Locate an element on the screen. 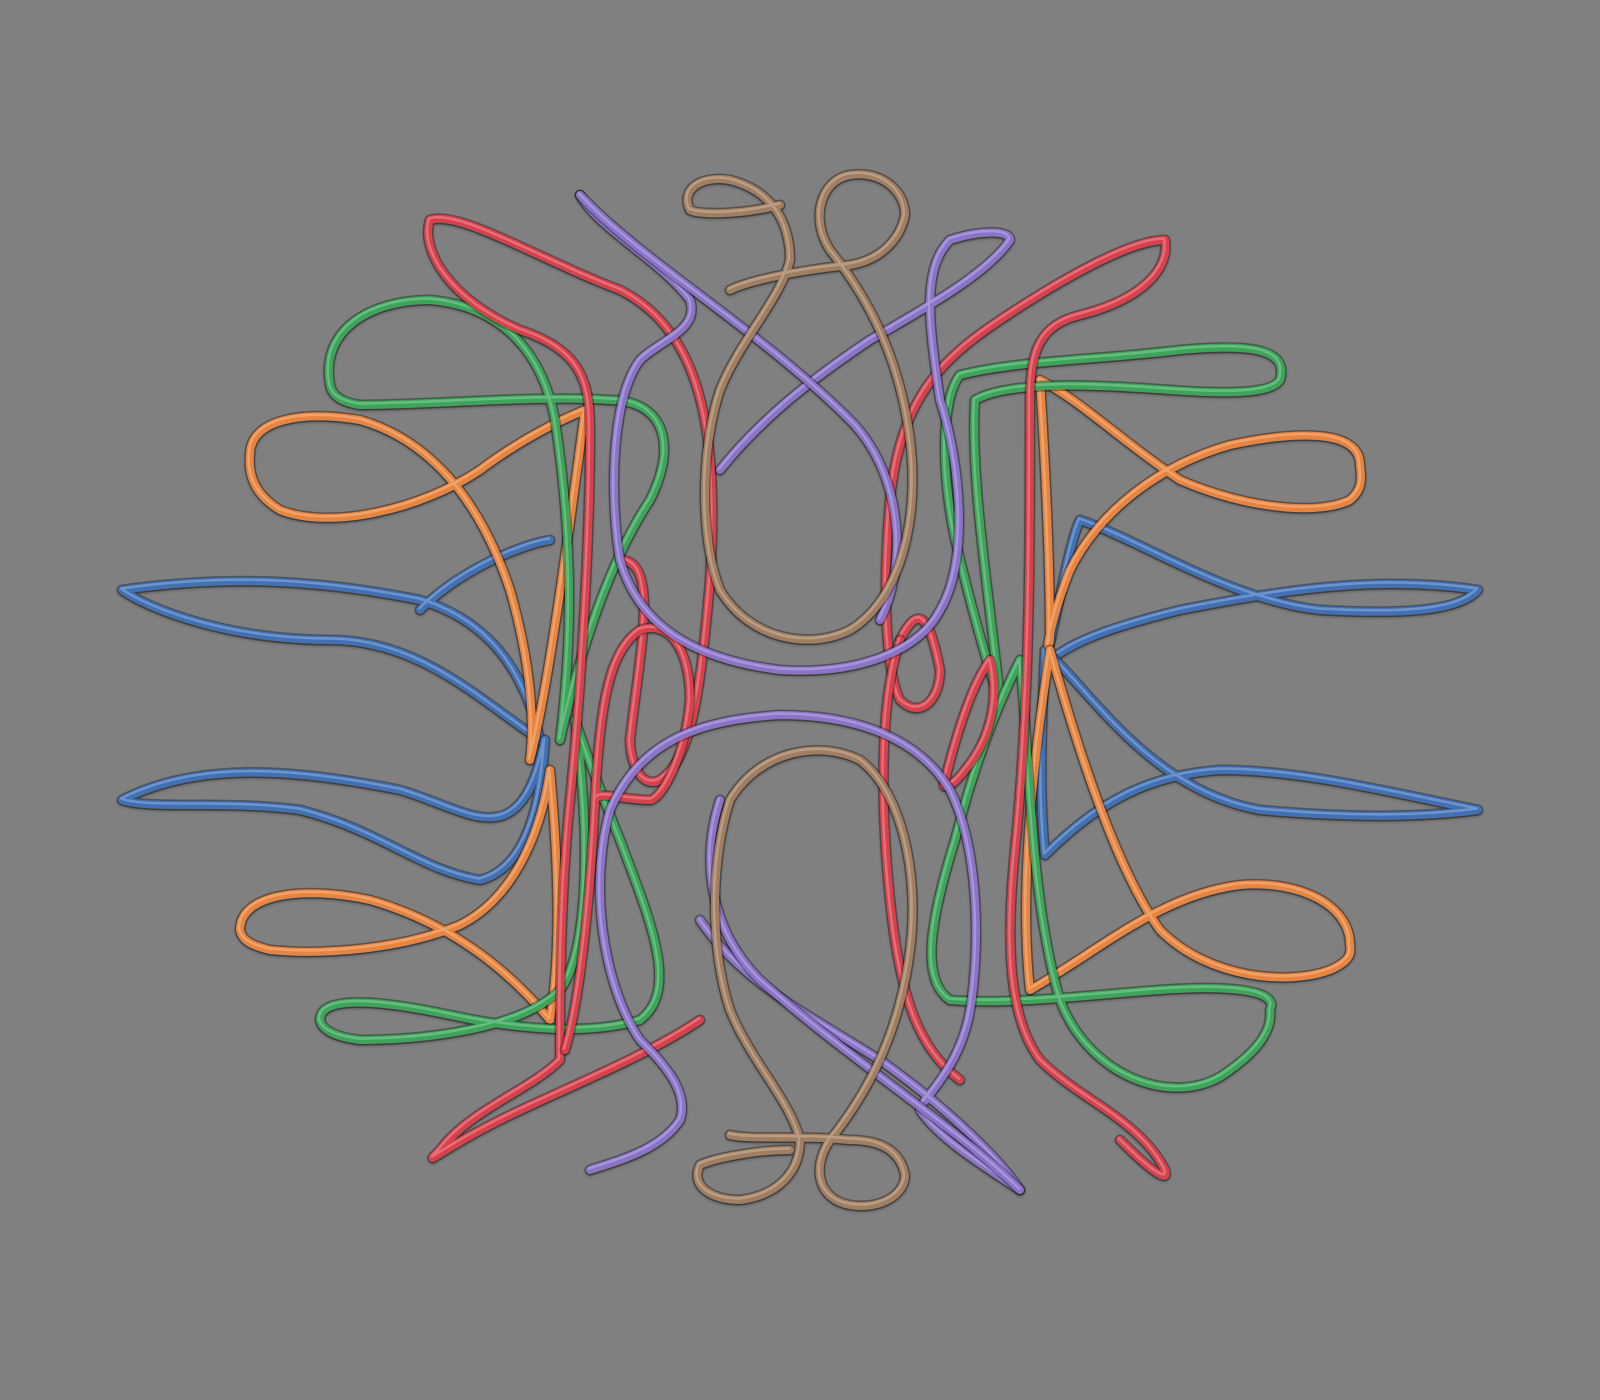  coil-orange-lower-left-highlight is located at coordinates (397, 893).